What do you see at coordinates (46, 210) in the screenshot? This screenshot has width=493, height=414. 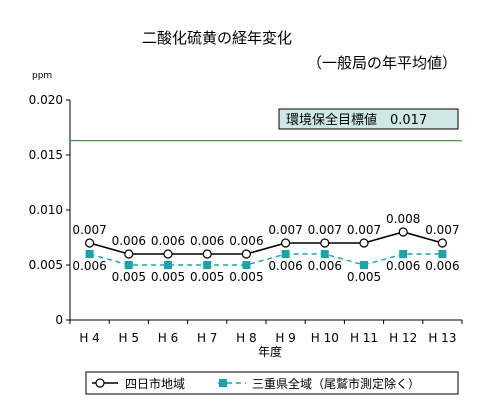 I see `y-tick-label: 0.010` at bounding box center [46, 210].